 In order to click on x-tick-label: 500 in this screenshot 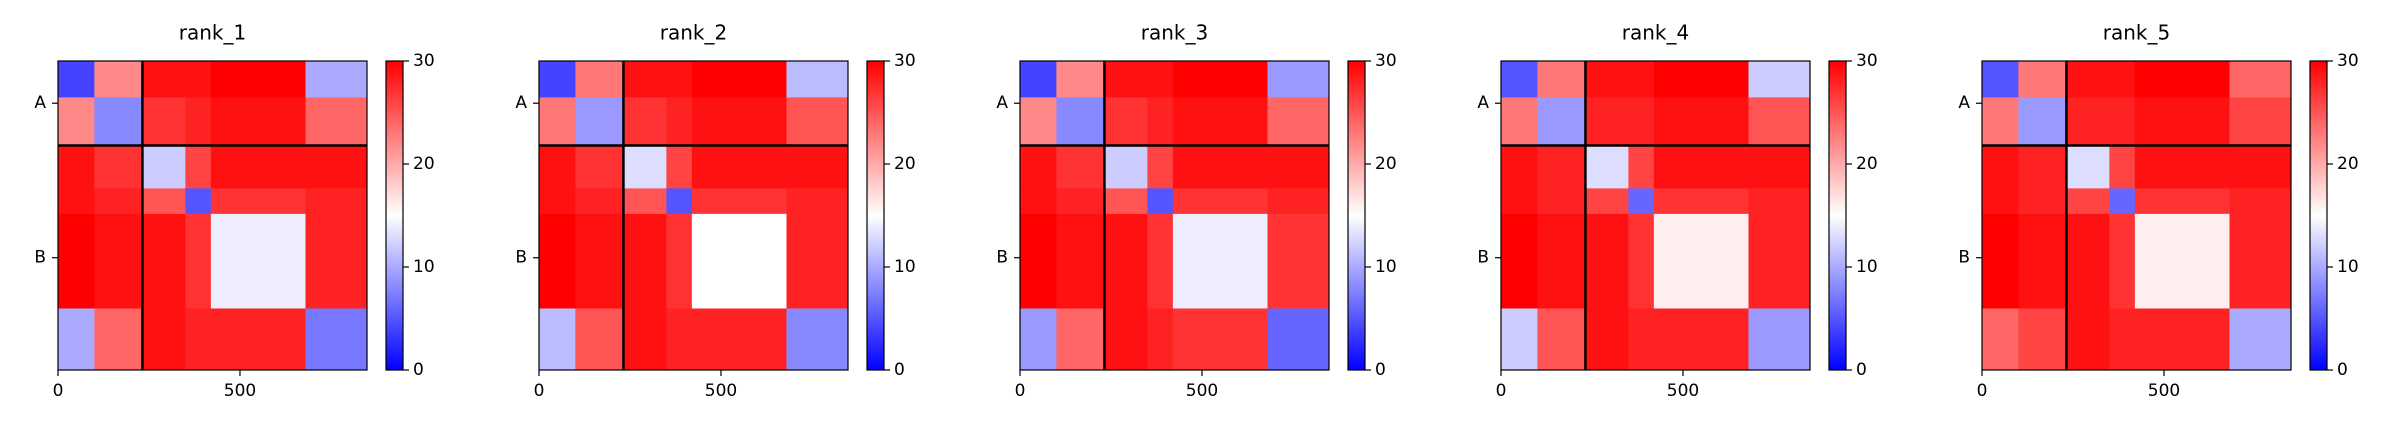, I will do `click(240, 391)`.